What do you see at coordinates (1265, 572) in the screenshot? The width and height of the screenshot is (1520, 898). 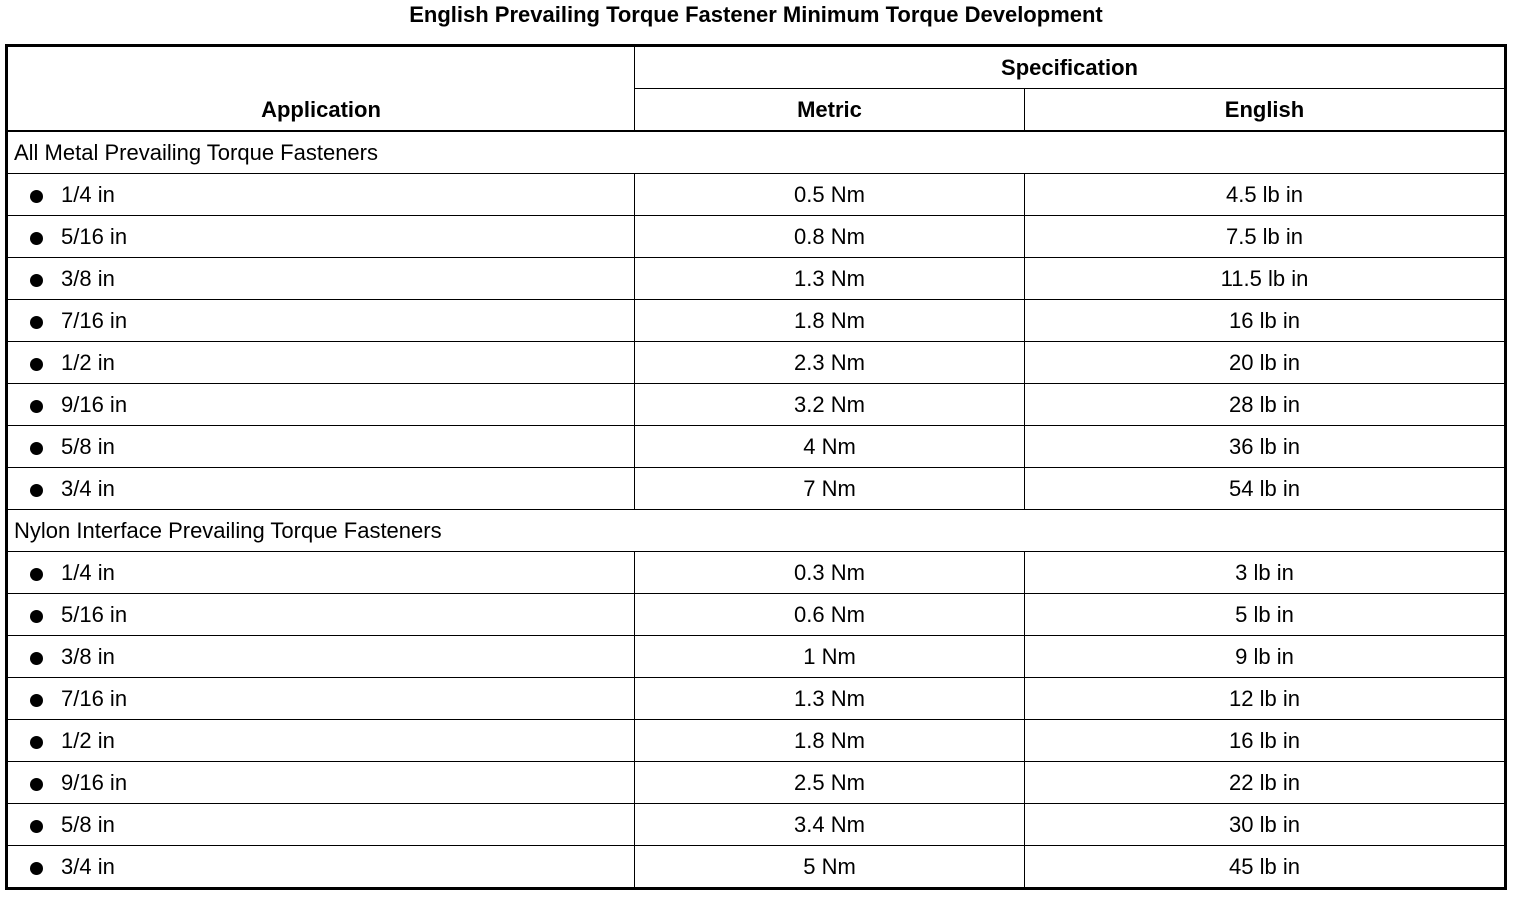 I see `english-cell: 3 lb in` at bounding box center [1265, 572].